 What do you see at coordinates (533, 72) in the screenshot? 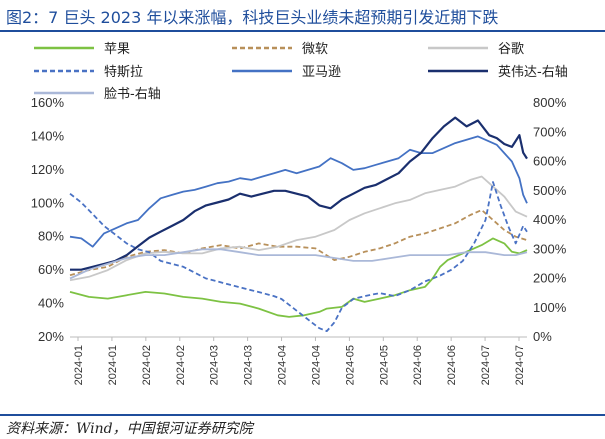
I see `legend-label: 英伟达-右轴` at bounding box center [533, 72].